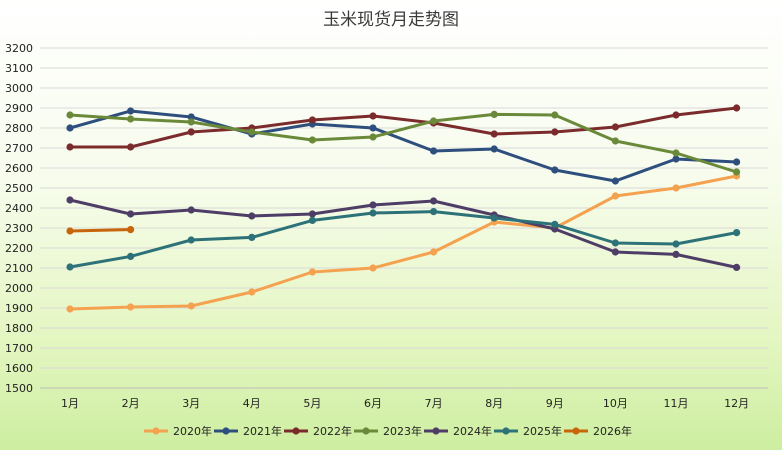 The width and height of the screenshot is (782, 450). What do you see at coordinates (19, 348) in the screenshot?
I see `y-tick-label: 1700` at bounding box center [19, 348].